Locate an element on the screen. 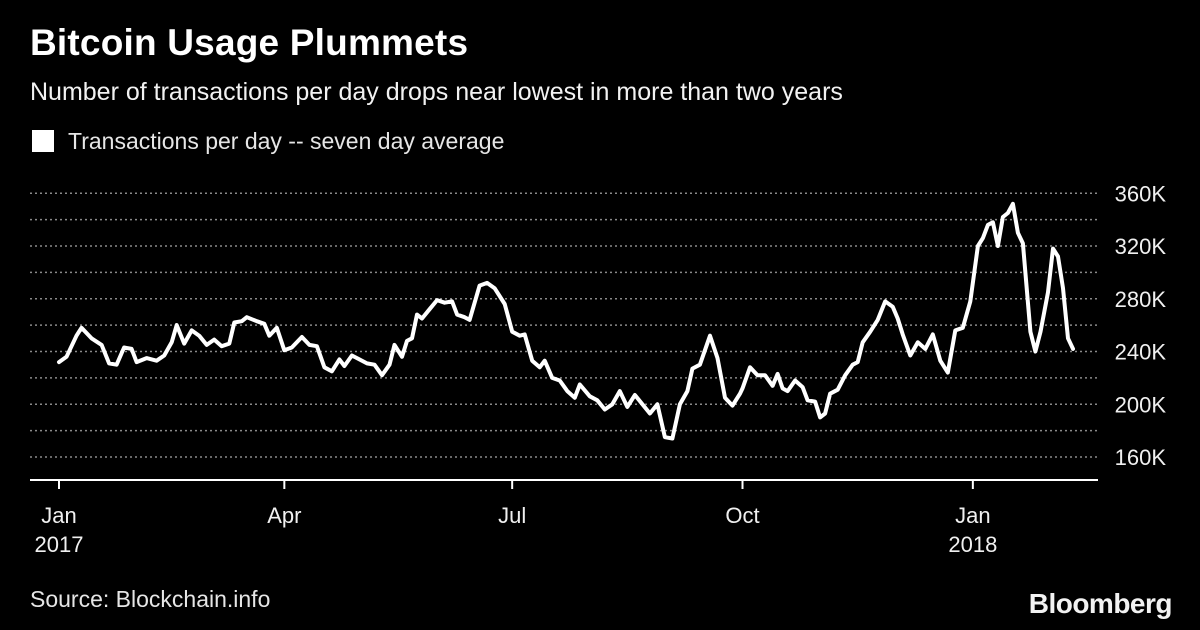 The image size is (1200, 630). x-axis: Jan 2017 Apr Jul Oct Jan 2018 is located at coordinates (564, 518).